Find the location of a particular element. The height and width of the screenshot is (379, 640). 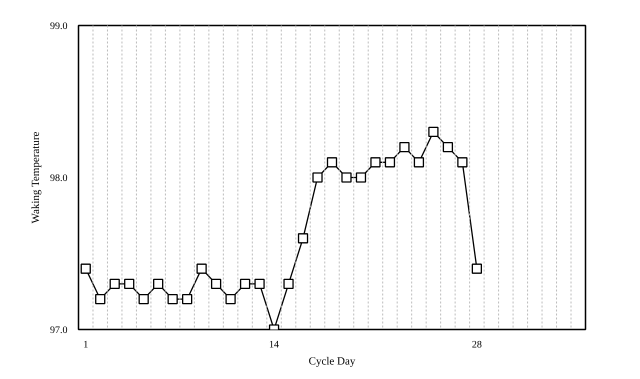

y-tick-label: 99.0 is located at coordinates (59, 26).